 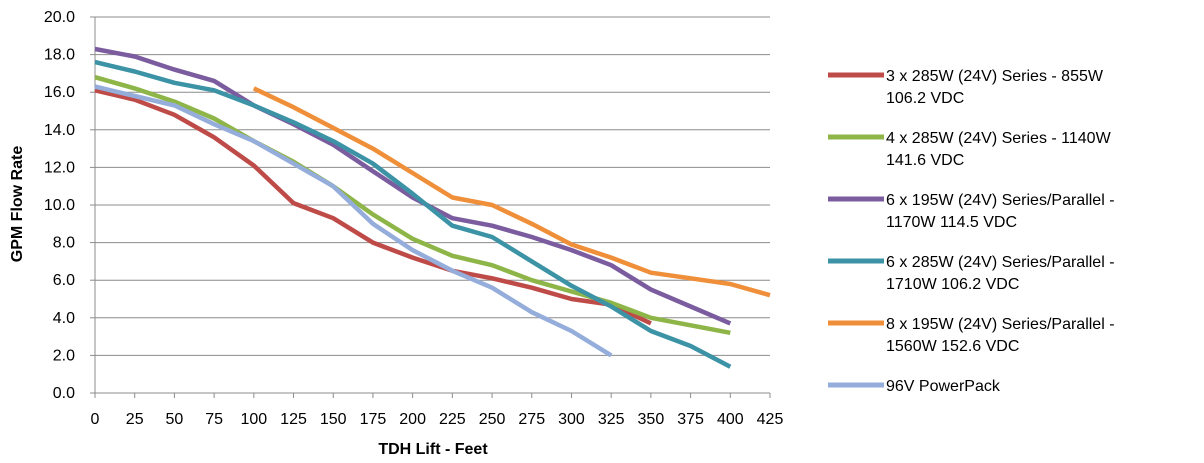 I want to click on legend-label: 1170W 114.5 VDC, so click(x=951, y=222).